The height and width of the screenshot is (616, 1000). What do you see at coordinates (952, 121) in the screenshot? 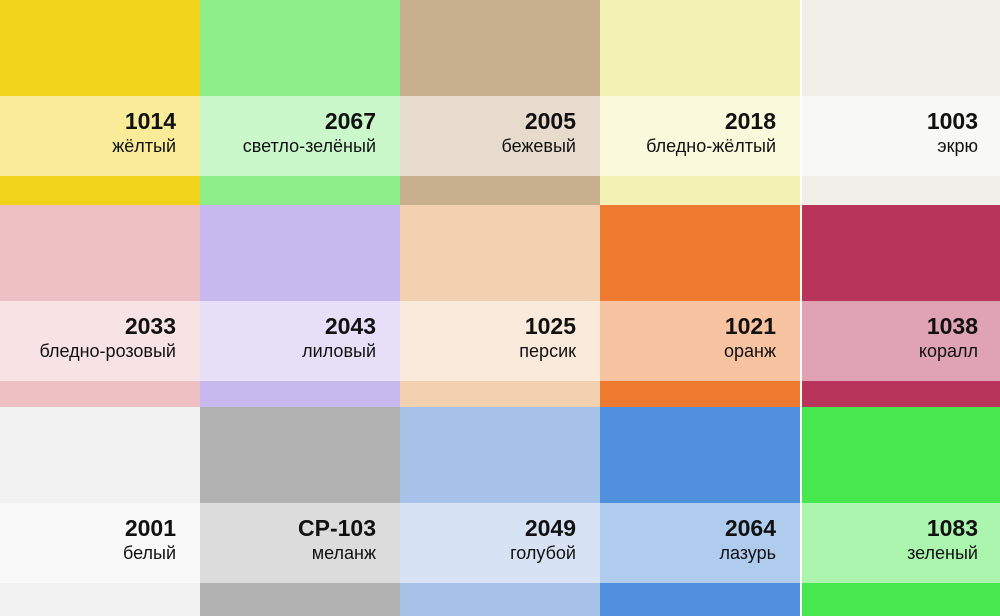
I see `color-code: 1003` at bounding box center [952, 121].